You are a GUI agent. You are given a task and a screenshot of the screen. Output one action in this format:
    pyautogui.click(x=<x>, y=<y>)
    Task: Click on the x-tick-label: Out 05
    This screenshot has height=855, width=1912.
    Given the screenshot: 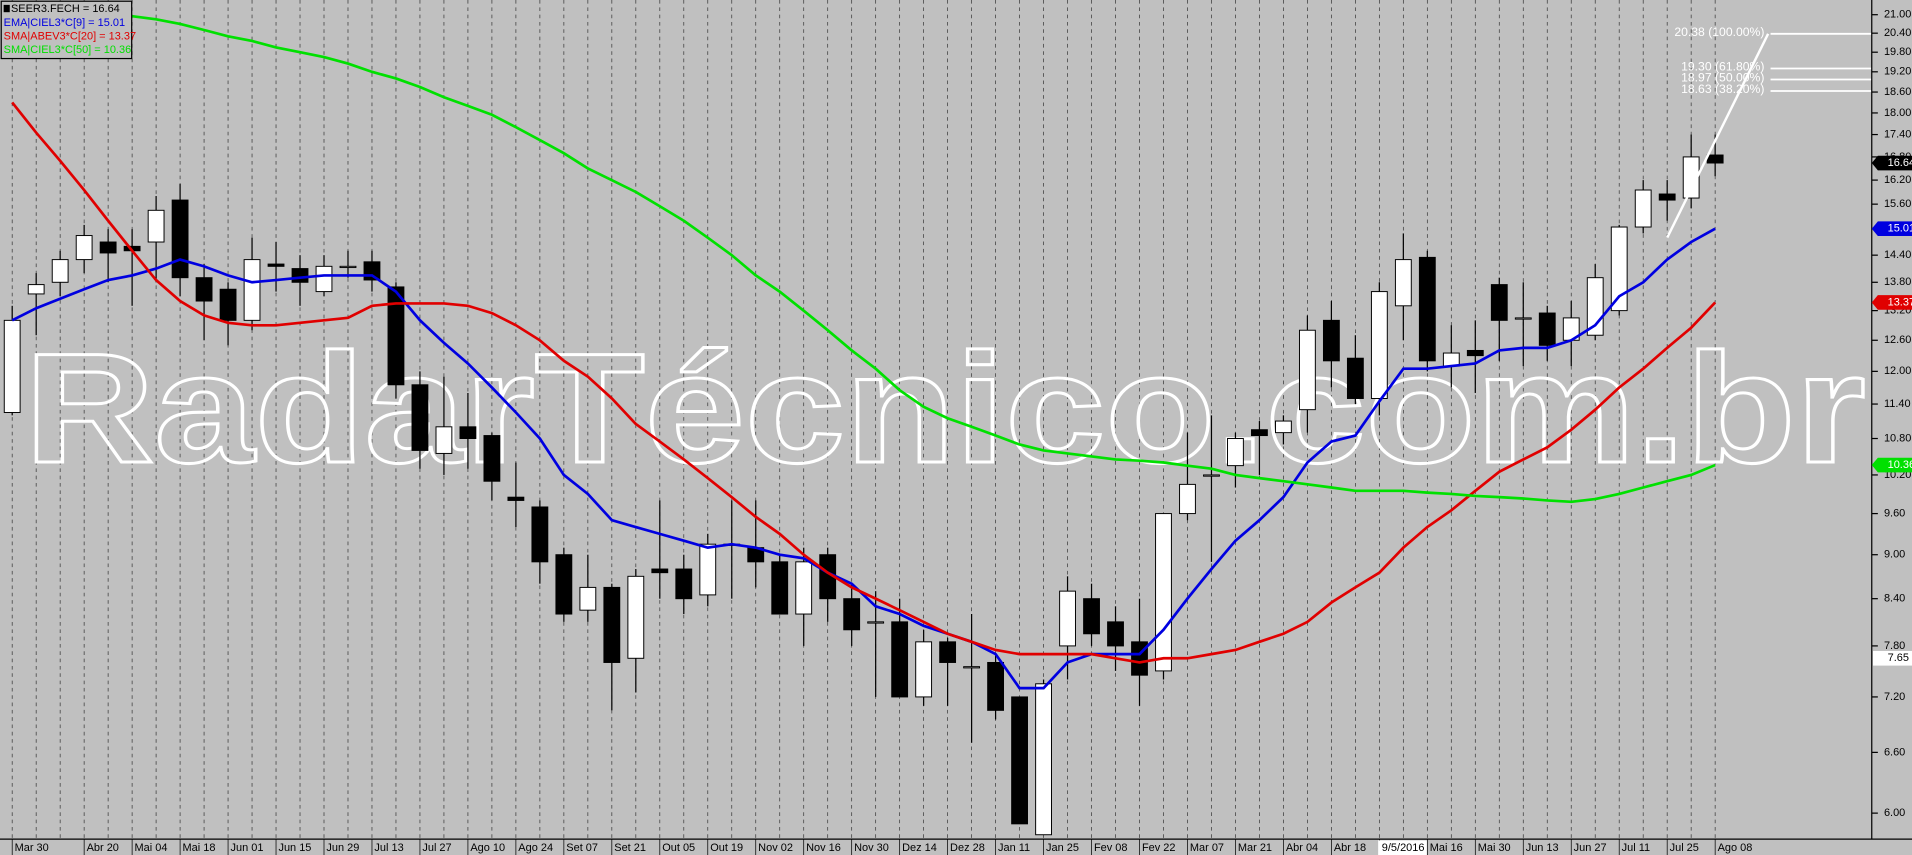 What is the action you would take?
    pyautogui.click(x=678, y=848)
    